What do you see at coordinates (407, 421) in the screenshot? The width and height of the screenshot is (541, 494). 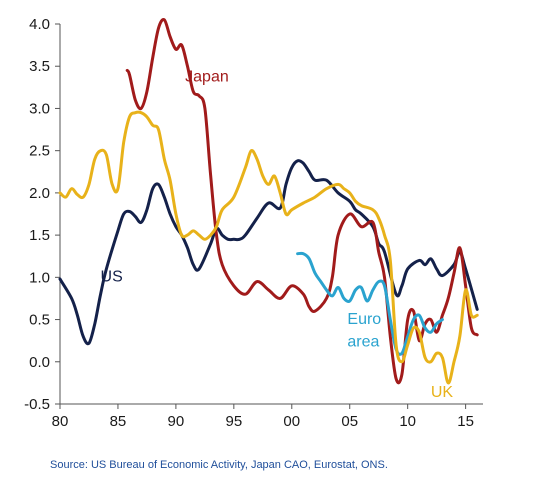 I see `x-tick-label: 10` at bounding box center [407, 421].